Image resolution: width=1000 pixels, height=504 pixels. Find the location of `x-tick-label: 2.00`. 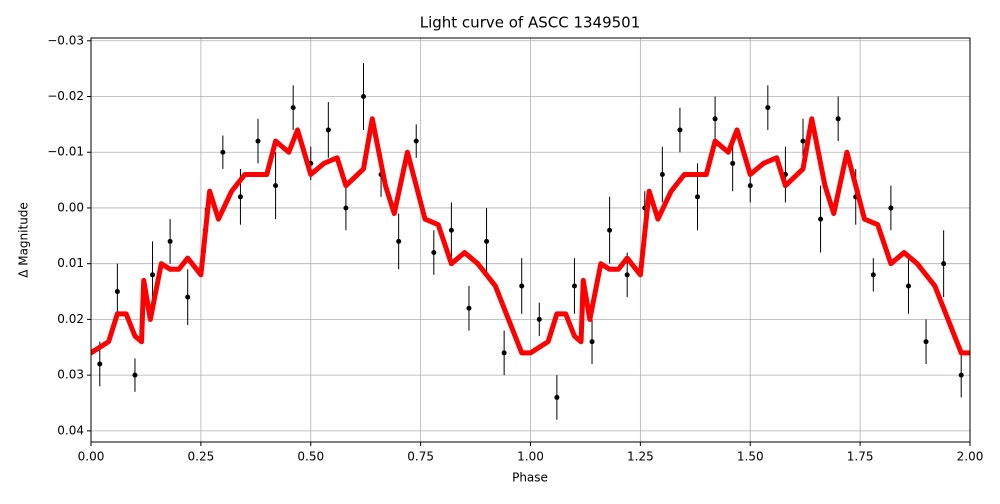

x-tick-label: 2.00 is located at coordinates (970, 457).